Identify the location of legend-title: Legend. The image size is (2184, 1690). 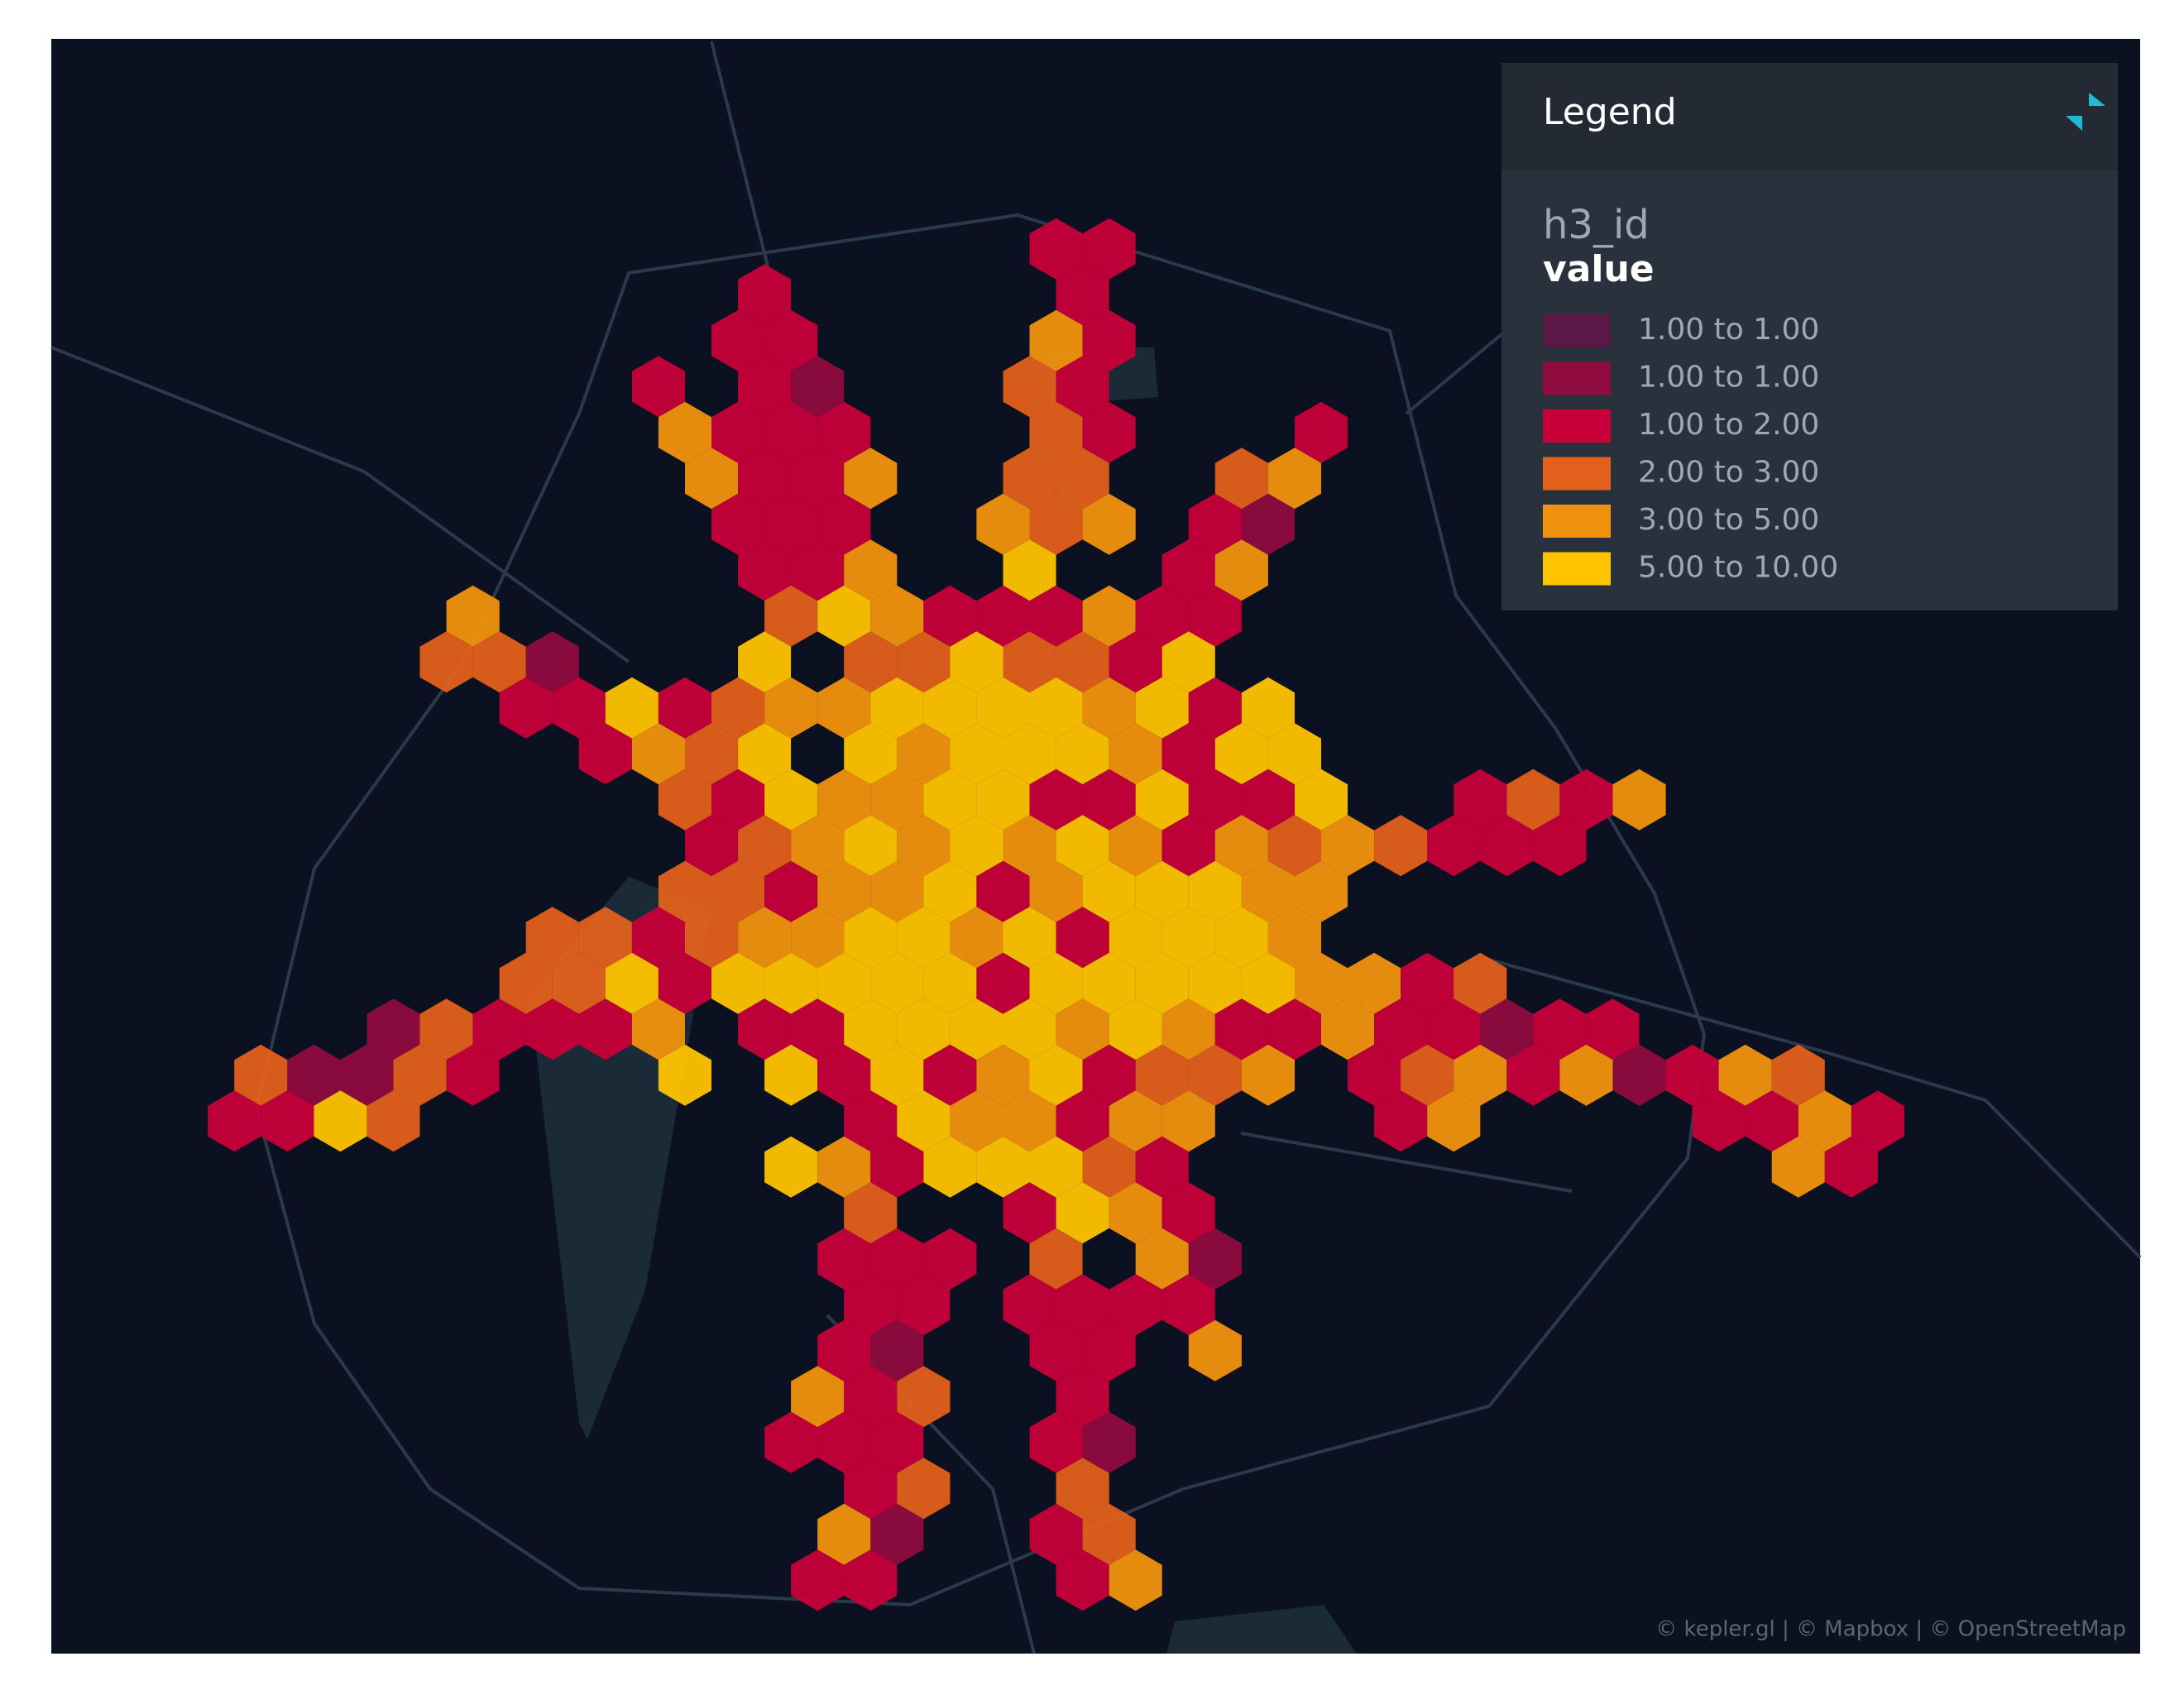
(1610, 112).